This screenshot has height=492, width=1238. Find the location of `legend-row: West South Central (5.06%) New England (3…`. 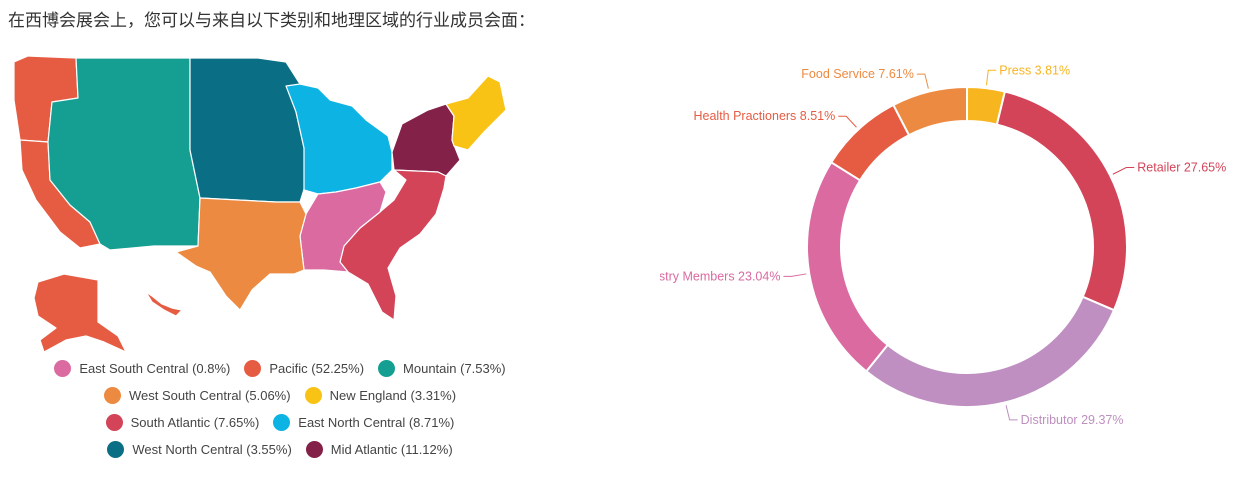

legend-row: West South Central (5.06%) New England (3… is located at coordinates (280, 395).